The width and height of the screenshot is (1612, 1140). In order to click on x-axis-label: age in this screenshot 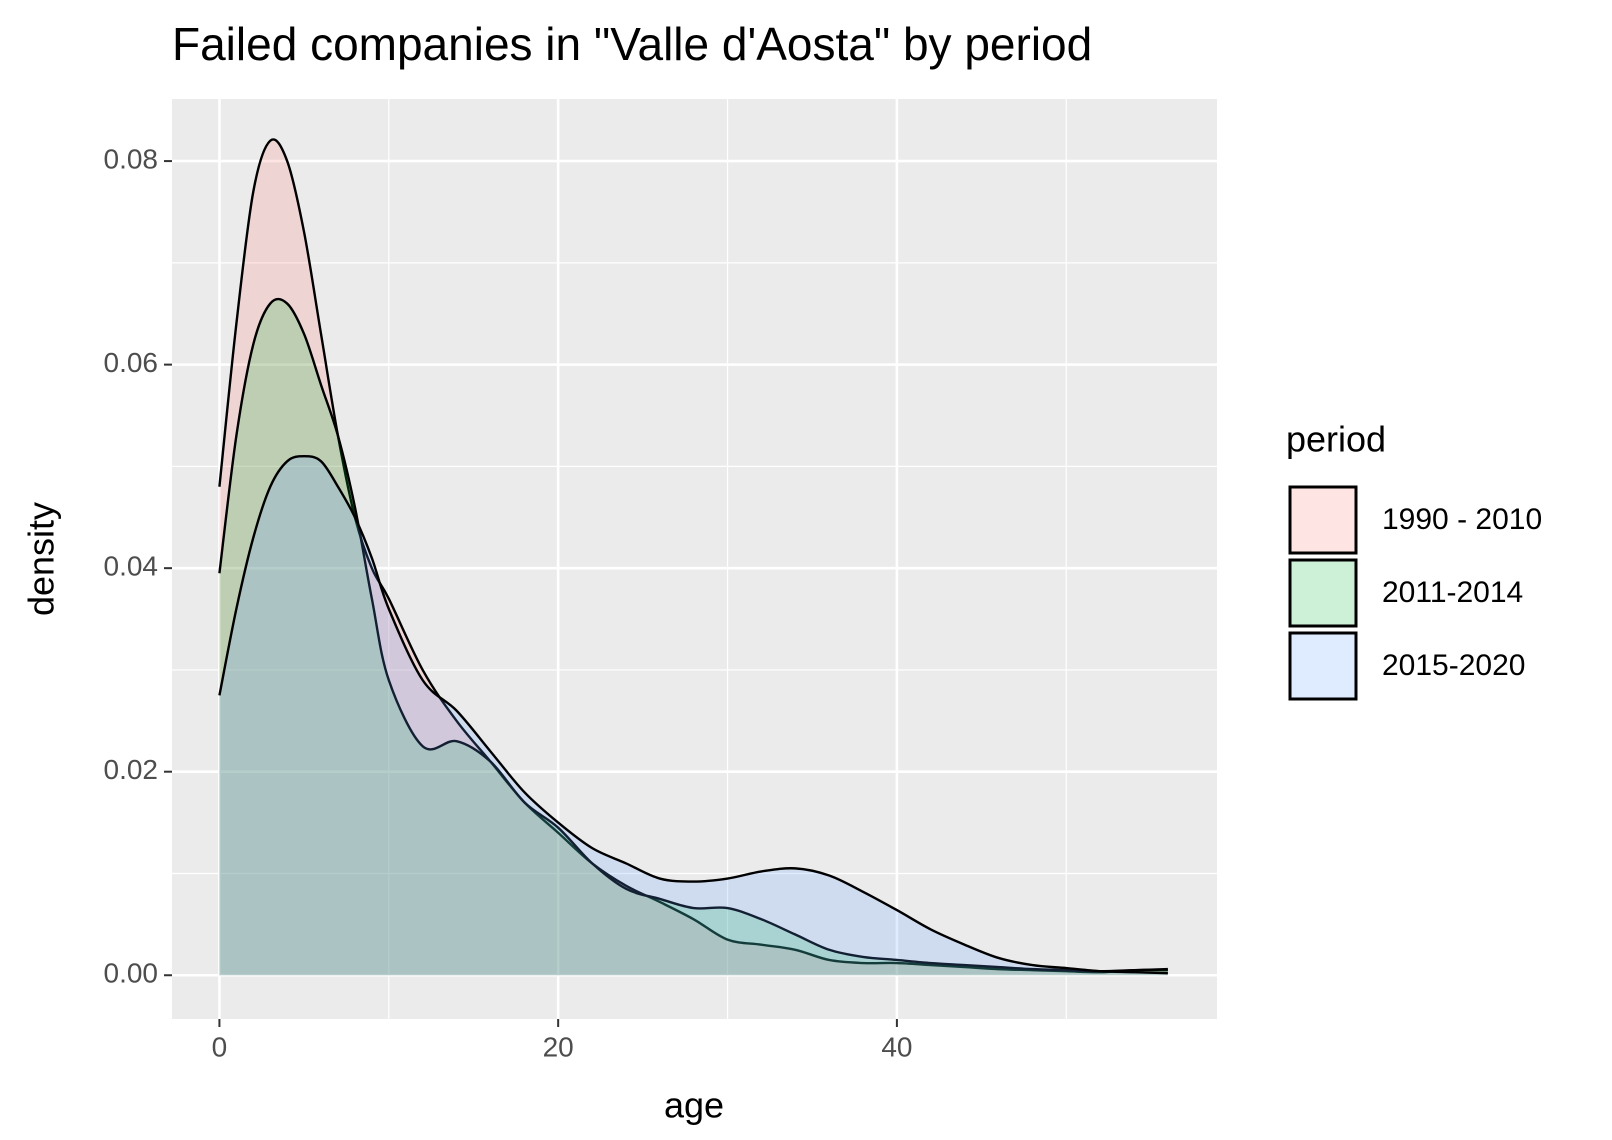, I will do `click(694, 1105)`.